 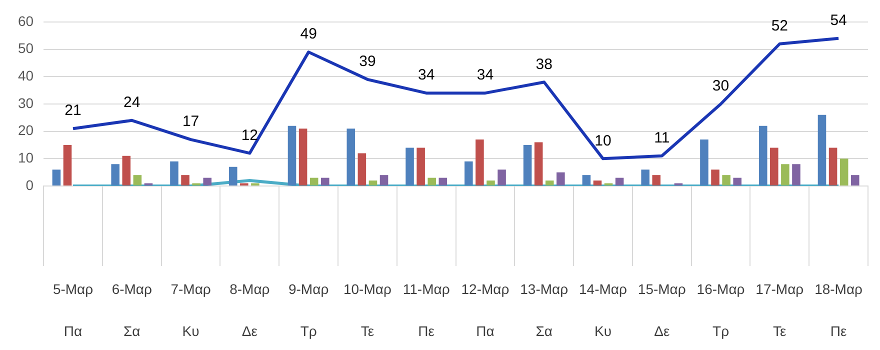 I want to click on category-label: 9-Μαρ Τρ, so click(x=308, y=309).